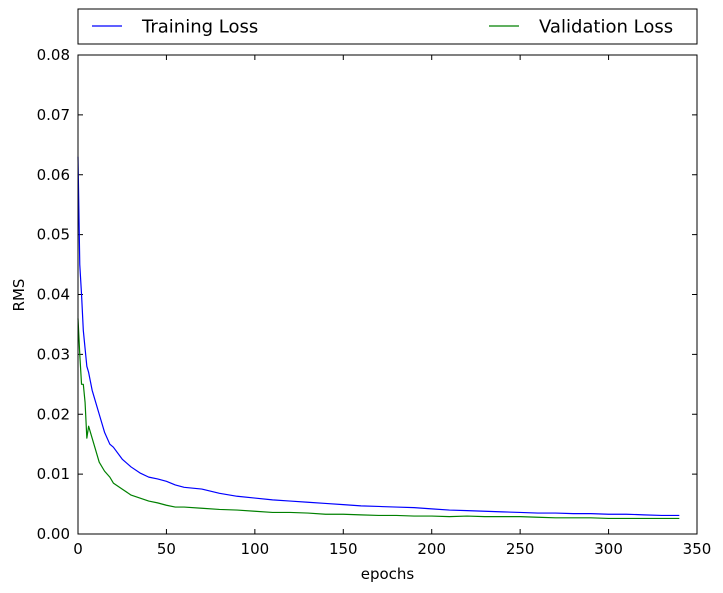 The height and width of the screenshot is (593, 723). I want to click on x-tick-label: 50, so click(166, 549).